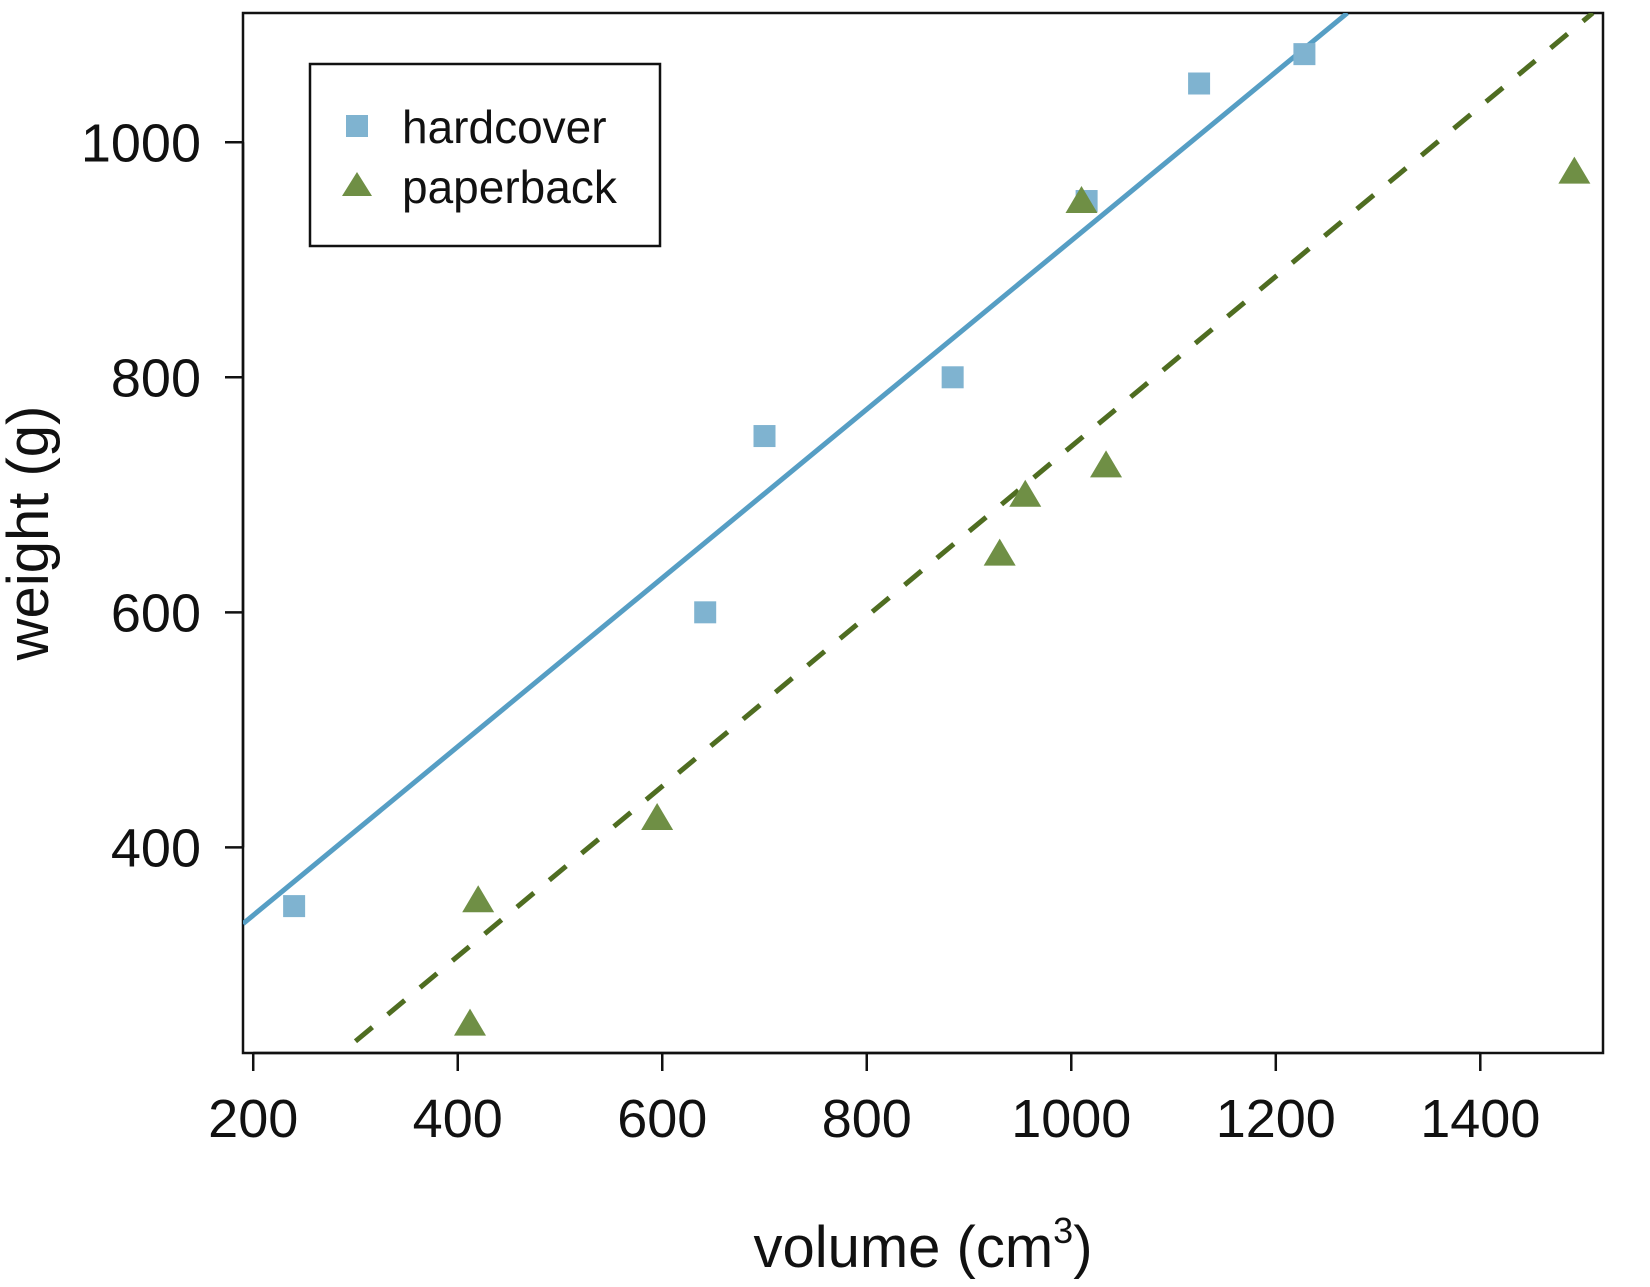 The height and width of the screenshot is (1287, 1650). What do you see at coordinates (504, 127) in the screenshot?
I see `legend-label-hardcover: hardcover` at bounding box center [504, 127].